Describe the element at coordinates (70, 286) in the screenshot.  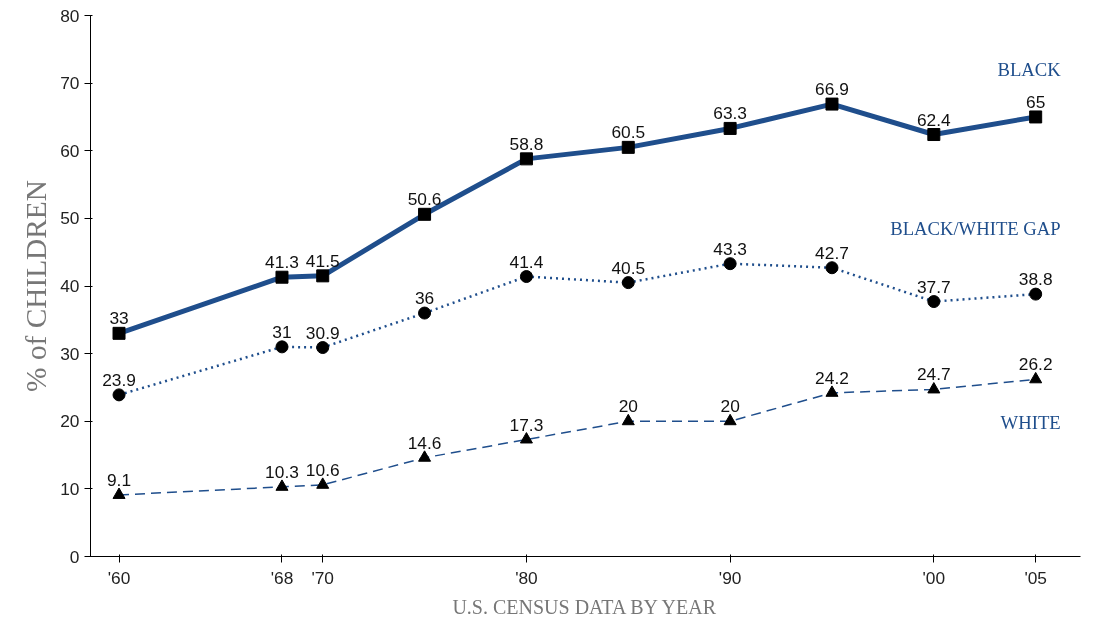
I see `y-tick-label: 40` at that location.